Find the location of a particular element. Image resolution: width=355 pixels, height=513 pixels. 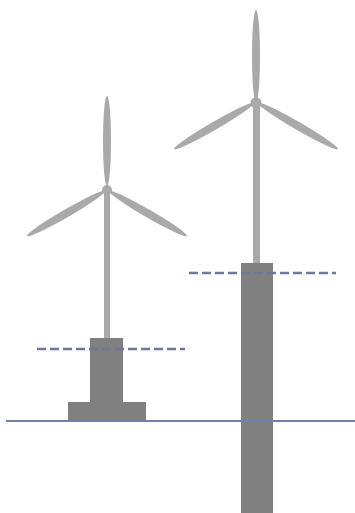

turbine-right-blade-left is located at coordinates (214, 126).